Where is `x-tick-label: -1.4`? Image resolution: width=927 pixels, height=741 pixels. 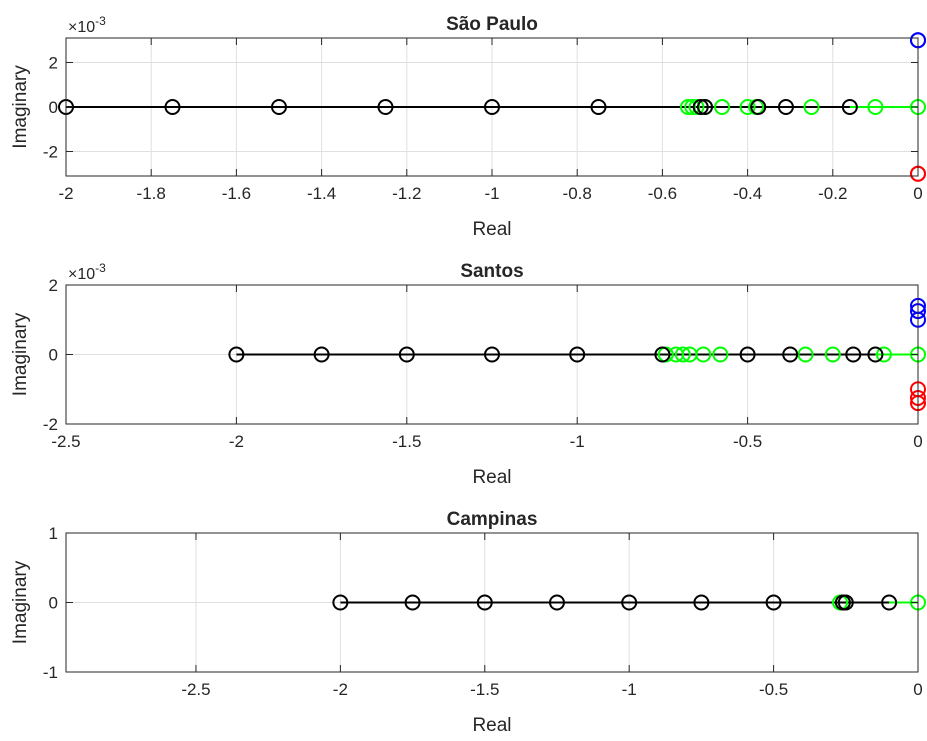 x-tick-label: -1.4 is located at coordinates (321, 193).